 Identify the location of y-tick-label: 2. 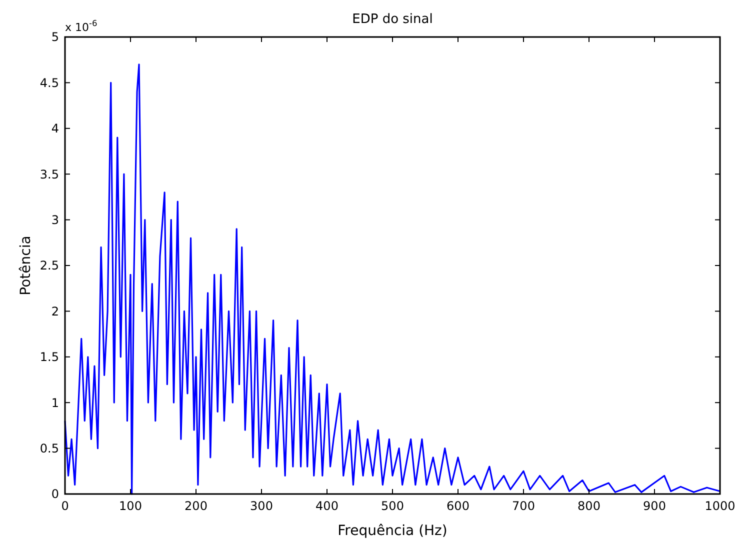
(55, 311).